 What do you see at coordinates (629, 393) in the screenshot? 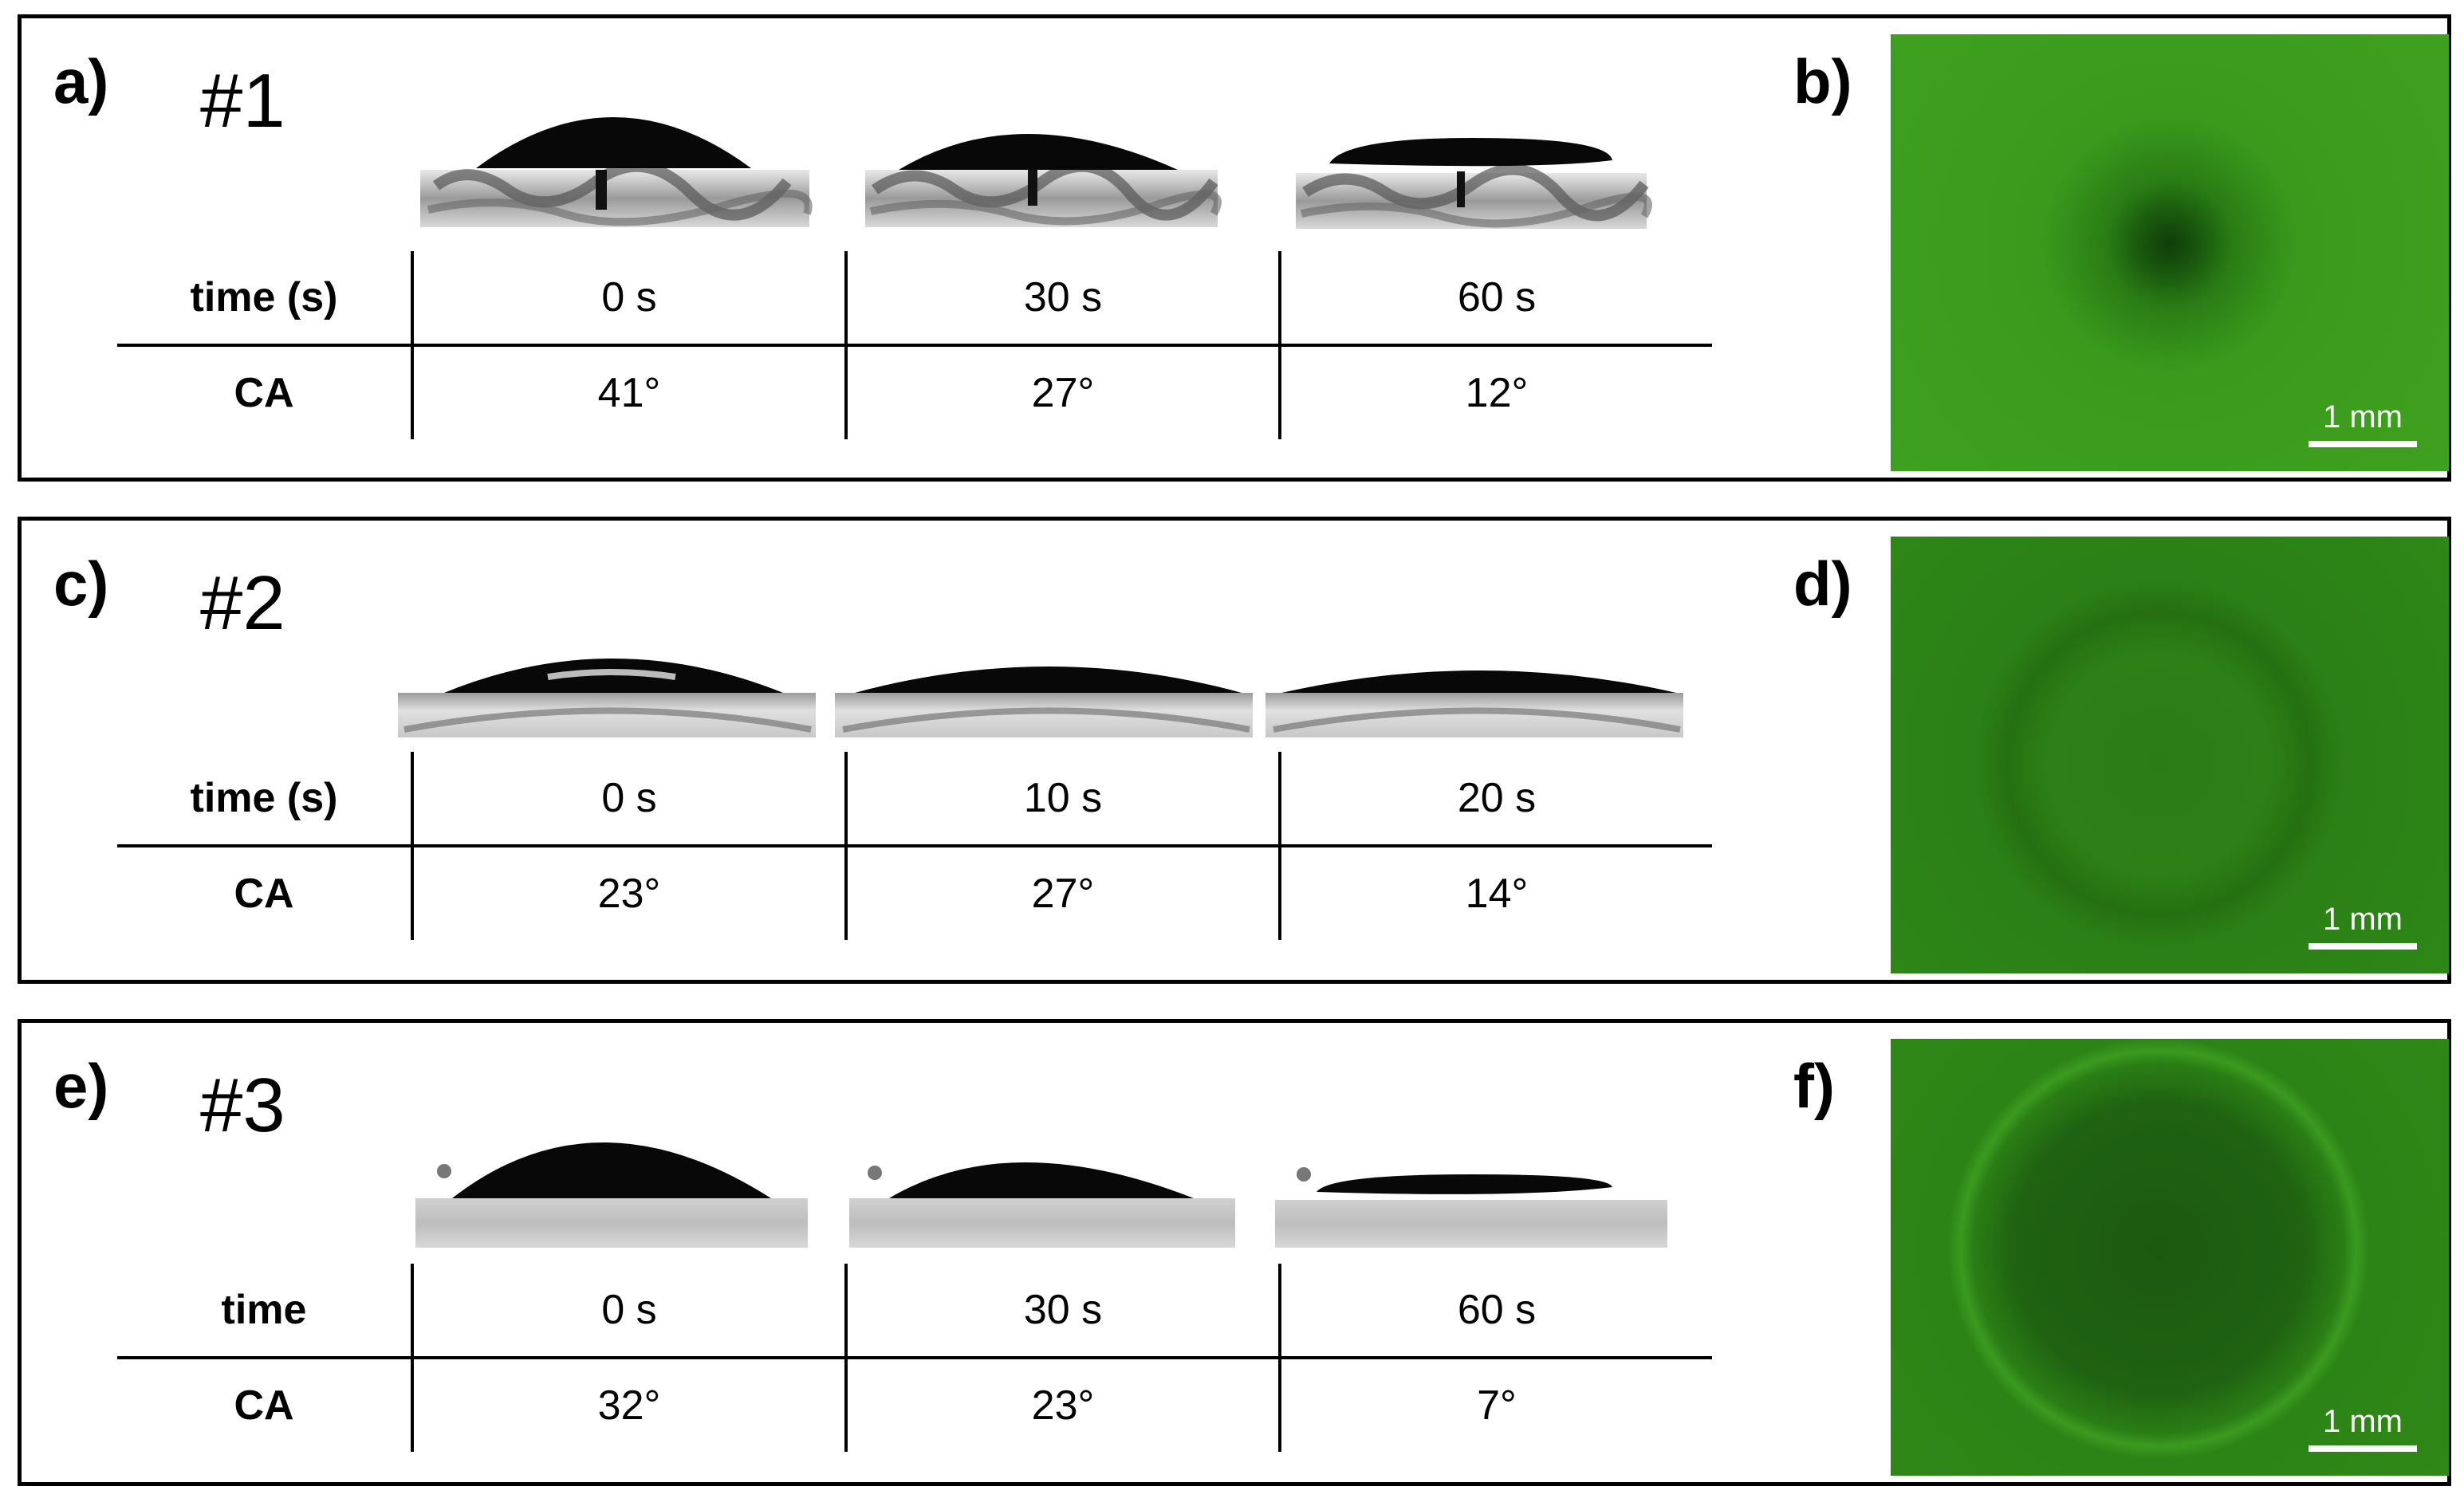
I see `ca-cell: 41°` at bounding box center [629, 393].